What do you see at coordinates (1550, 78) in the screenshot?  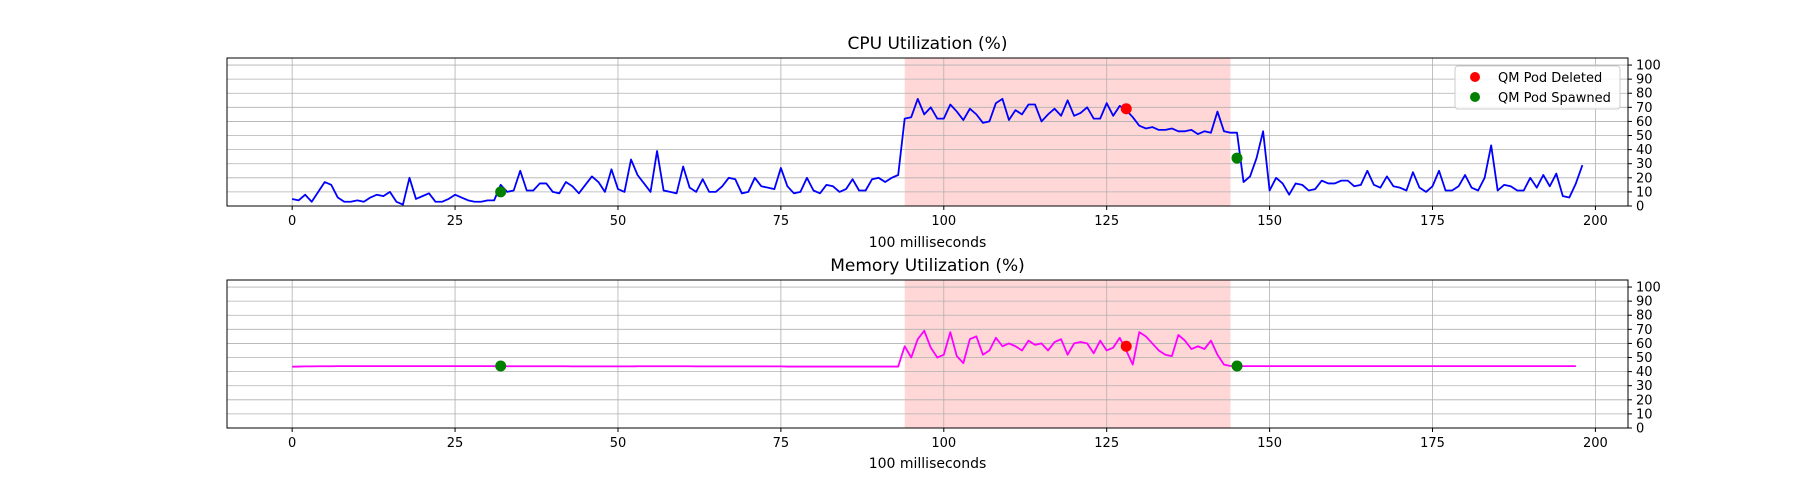 I see `legend-label-qm-pod-deleted: QM Pod Deleted` at bounding box center [1550, 78].